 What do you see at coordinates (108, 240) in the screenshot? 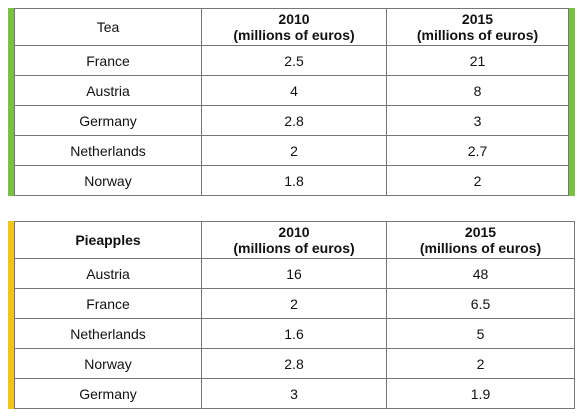
I see `pineapple-heading: Pieapples` at bounding box center [108, 240].